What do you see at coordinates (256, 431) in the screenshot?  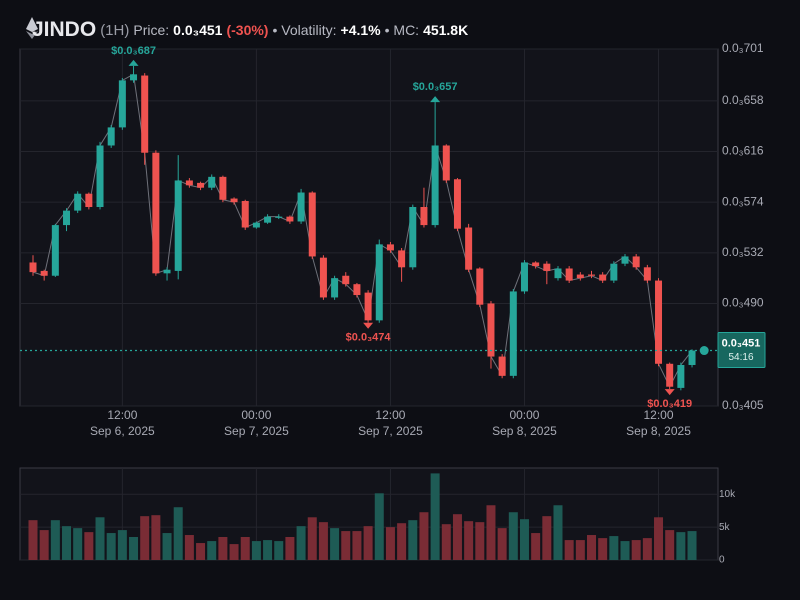 I see `x-tick-date: Sep 7, 2025` at bounding box center [256, 431].